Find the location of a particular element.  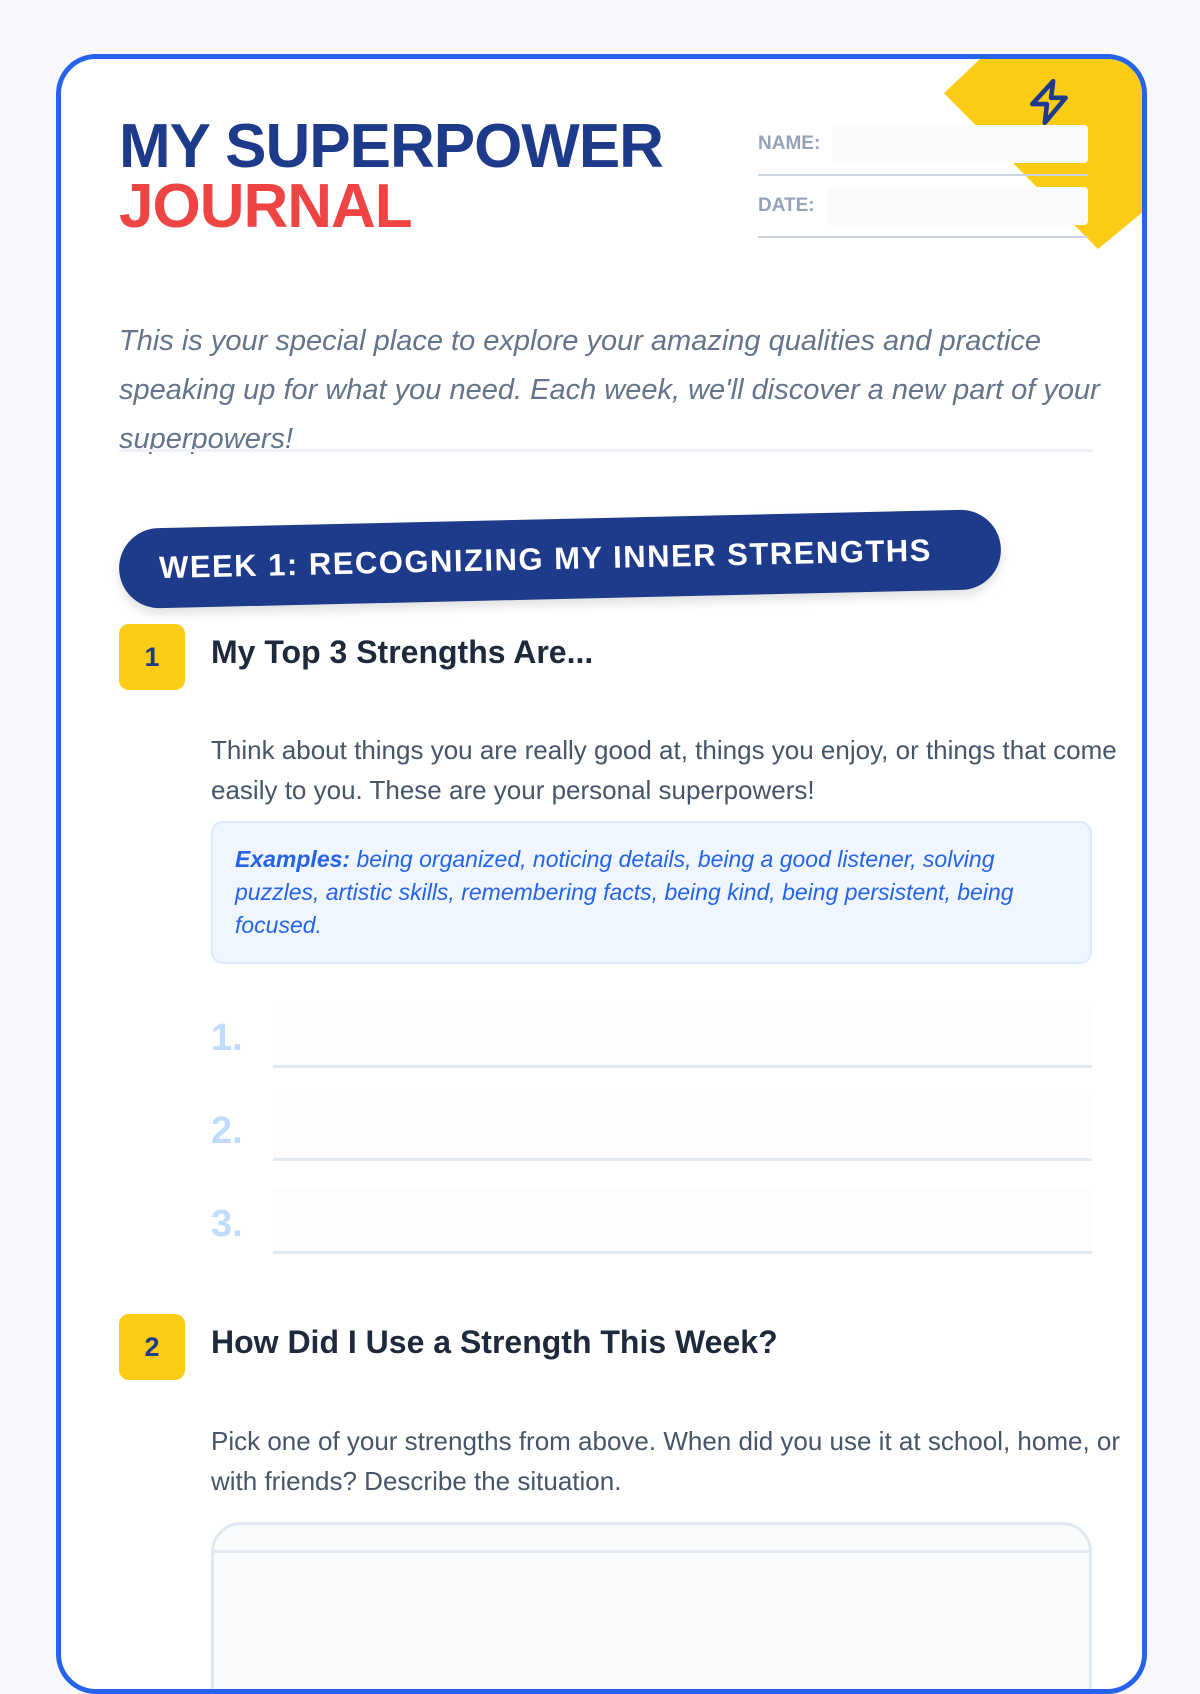

line-number: 1. is located at coordinates (227, 1038).